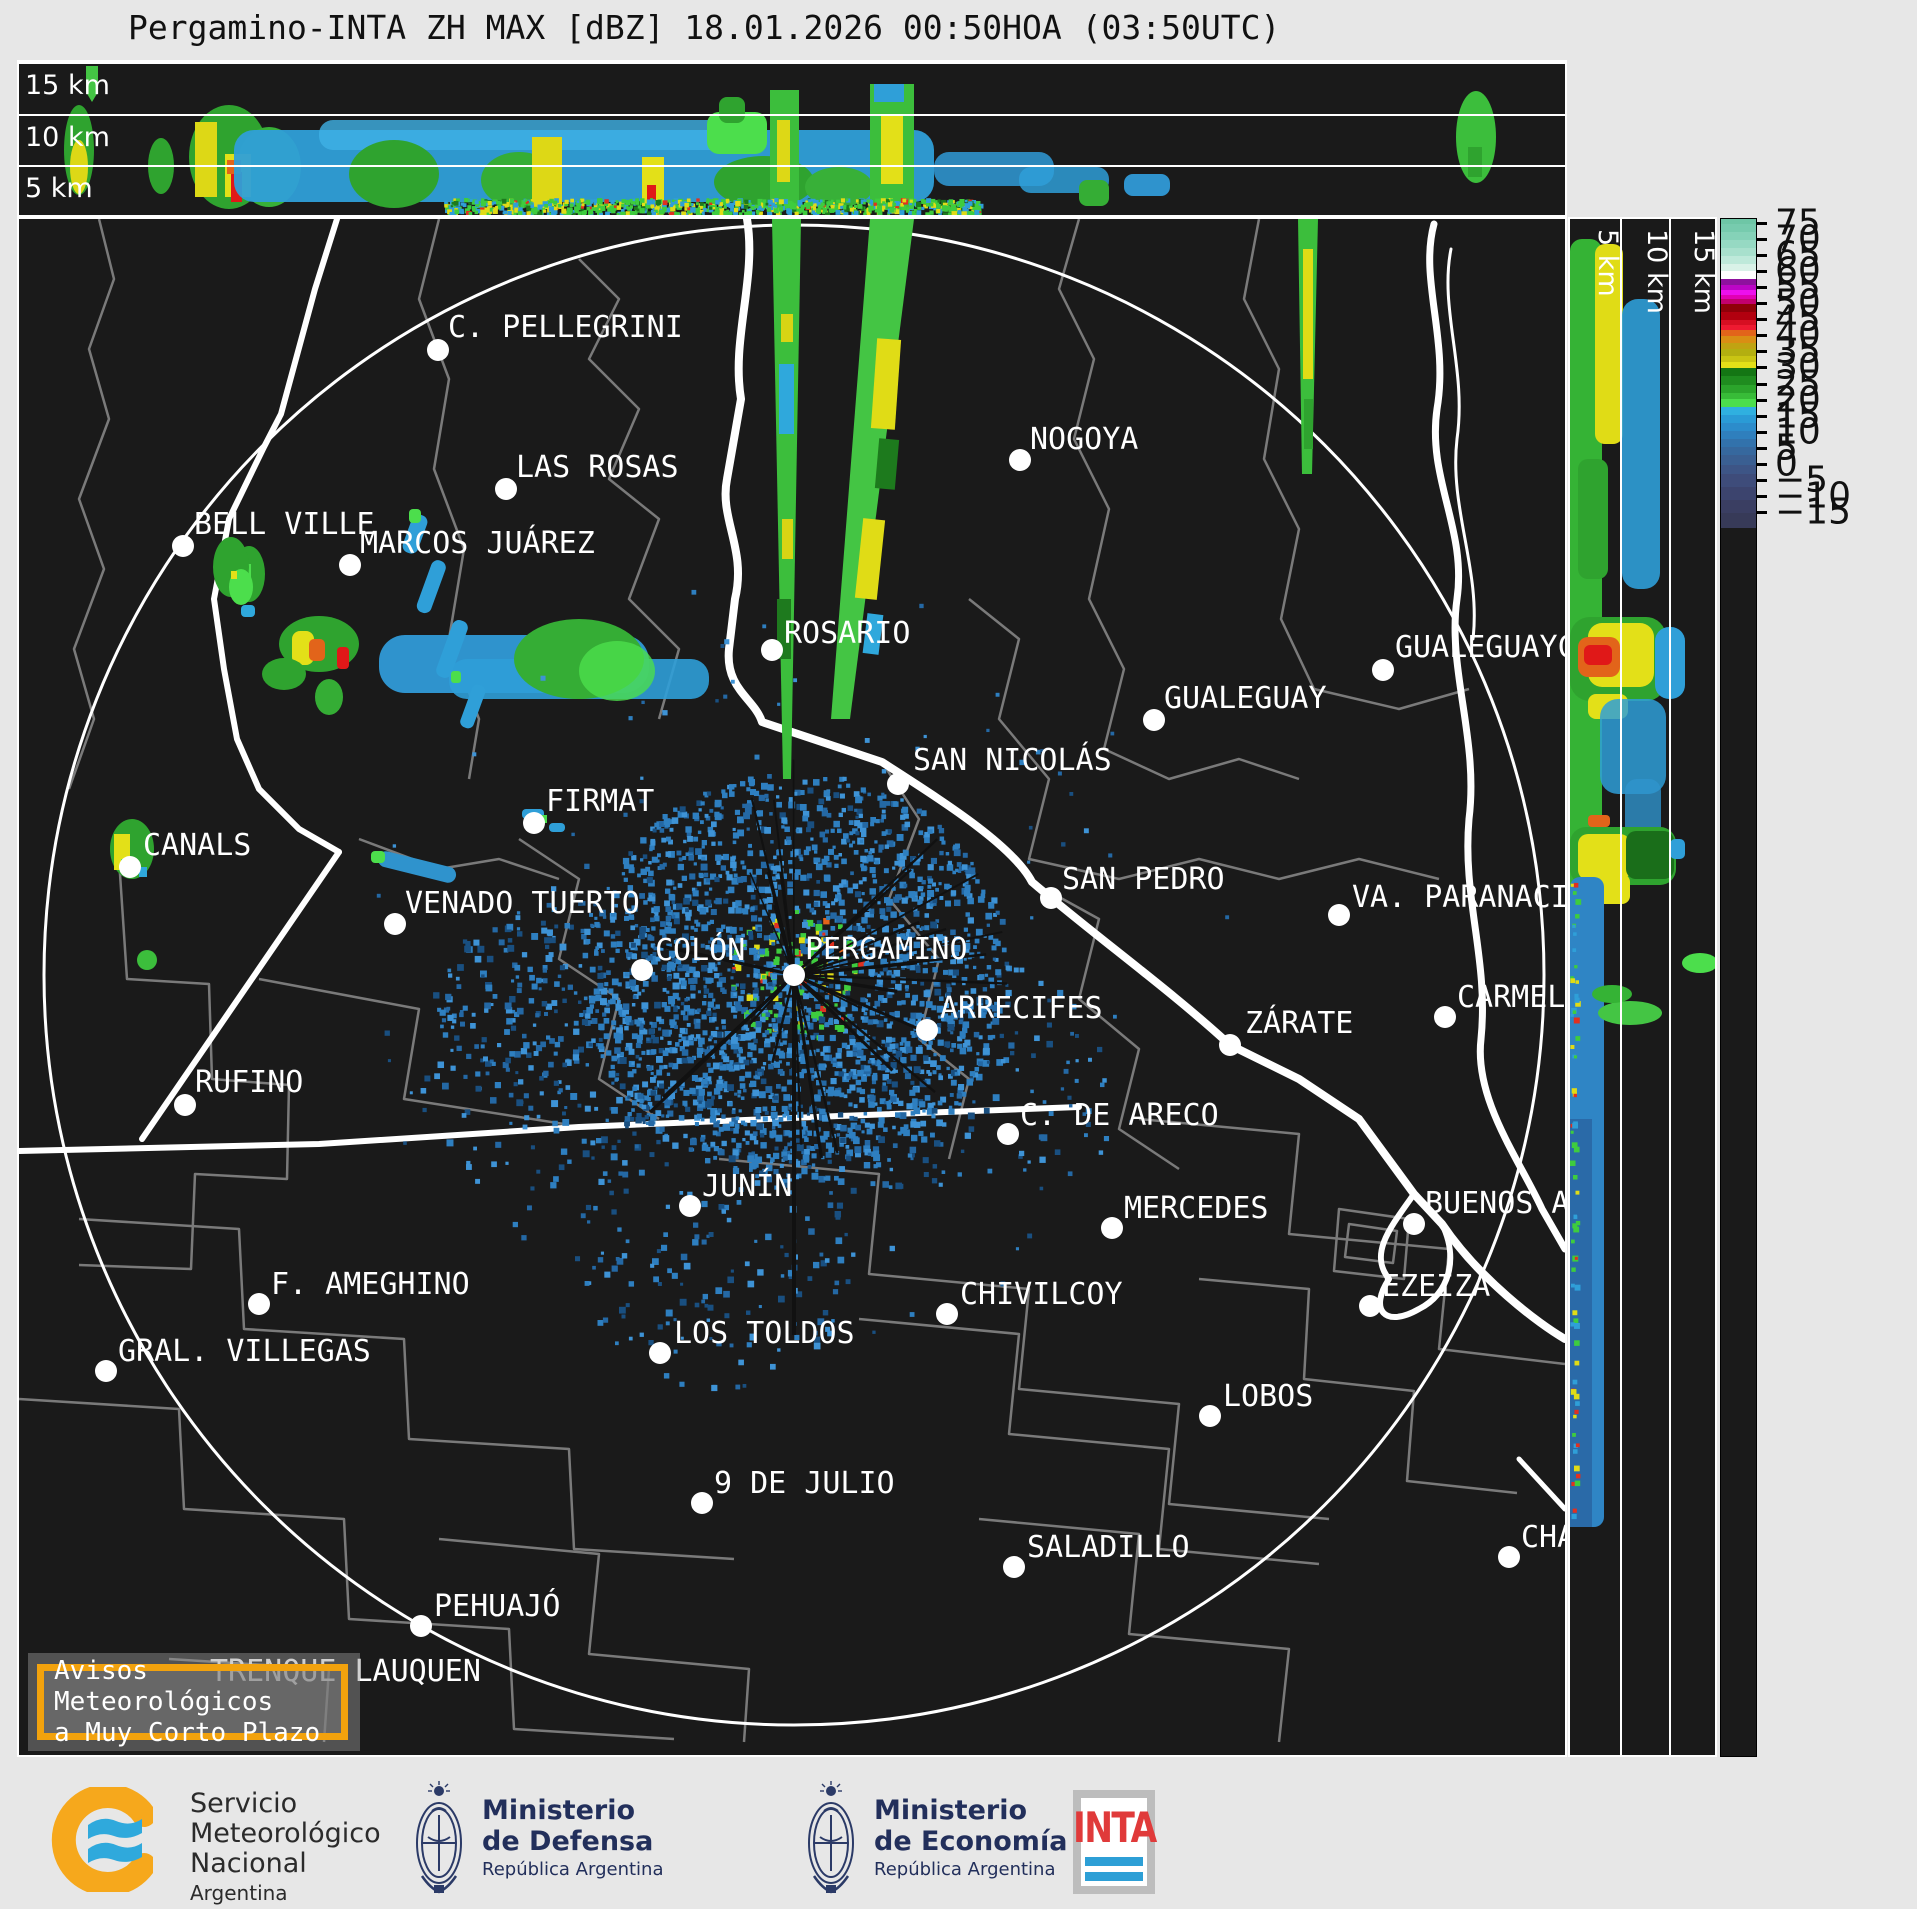 This screenshot has height=1909, width=1917. I want to click on city-label: LOBOS, so click(1268, 1396).